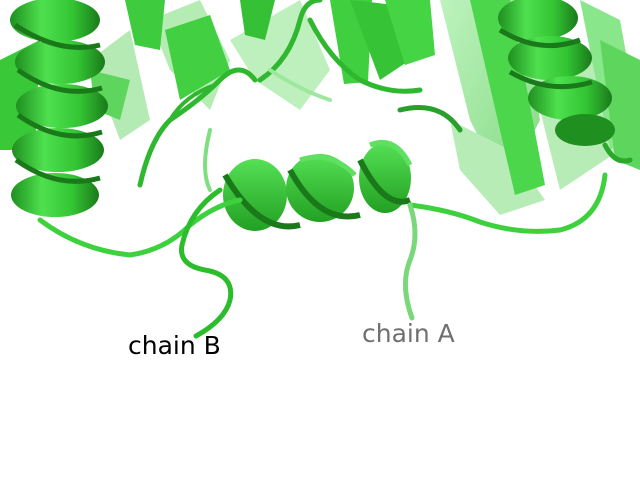  Describe the element at coordinates (317, 185) in the screenshot. I see `helix-center` at that location.